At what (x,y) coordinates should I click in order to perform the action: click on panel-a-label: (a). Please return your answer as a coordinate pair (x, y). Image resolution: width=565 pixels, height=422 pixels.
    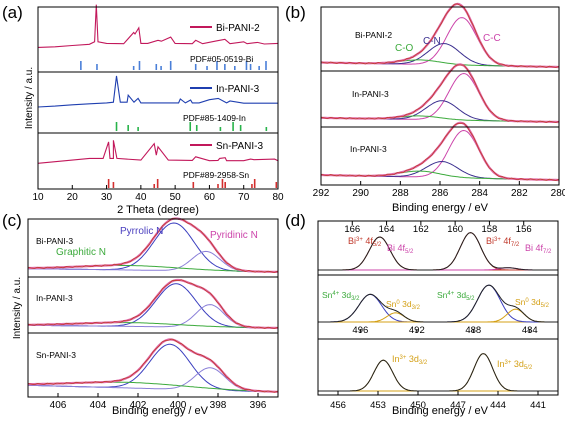
    Looking at the image, I should click on (12, 12).